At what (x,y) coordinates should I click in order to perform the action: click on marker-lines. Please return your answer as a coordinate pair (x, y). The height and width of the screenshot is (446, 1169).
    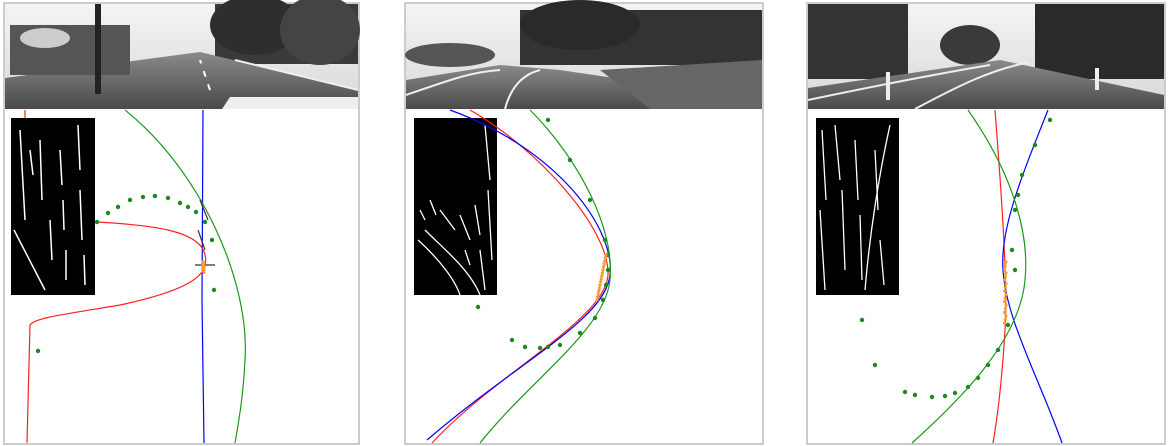
    Looking at the image, I should click on (205, 232).